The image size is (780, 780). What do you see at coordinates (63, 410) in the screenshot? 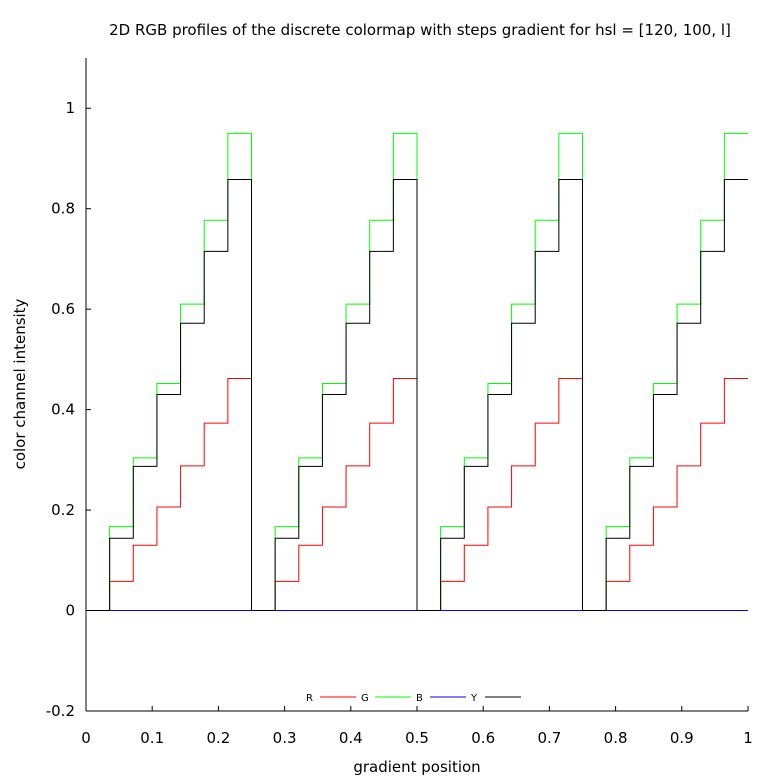
I see `y-tick-label: 0.4` at bounding box center [63, 410].